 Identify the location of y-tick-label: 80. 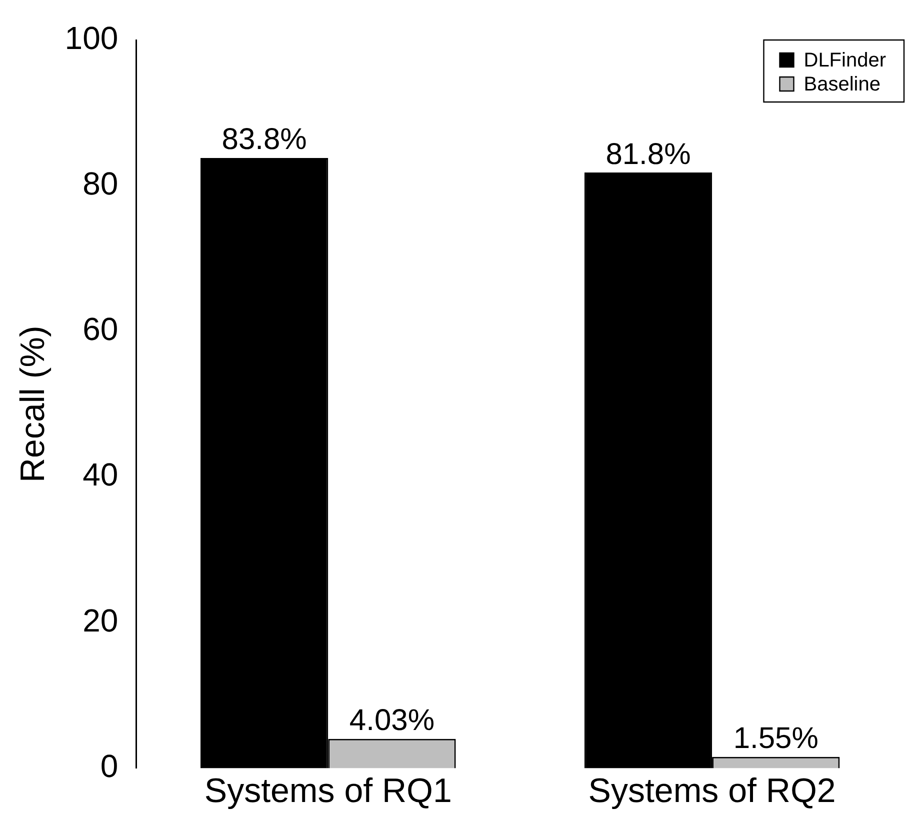
(100, 183).